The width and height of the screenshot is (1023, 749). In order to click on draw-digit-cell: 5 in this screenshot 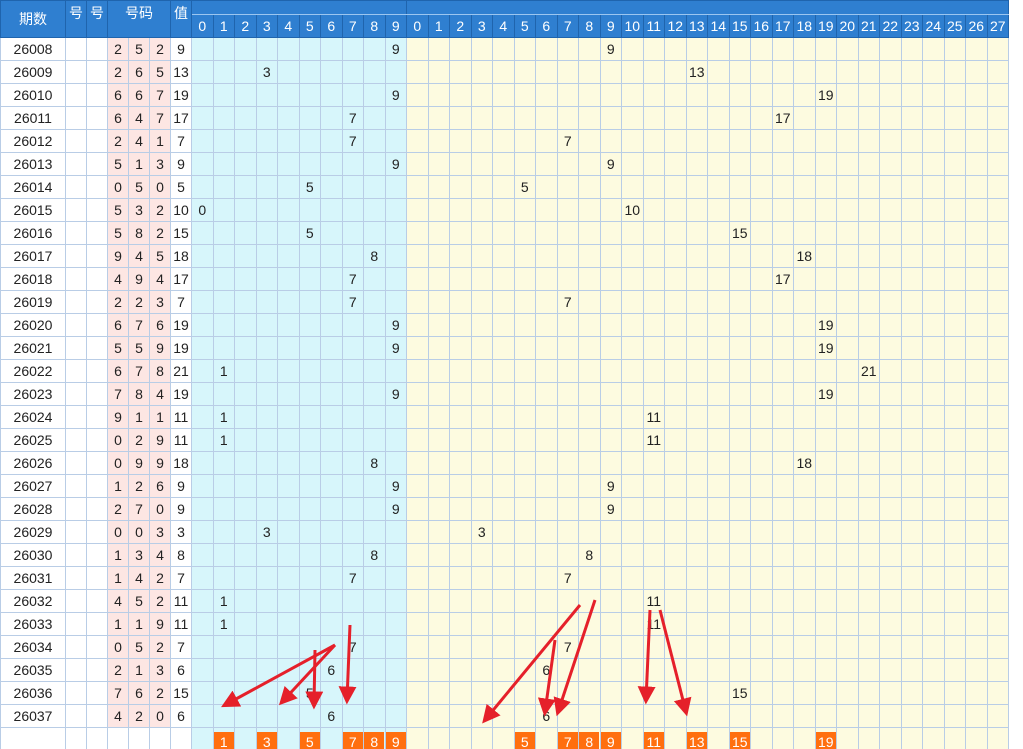, I will do `click(139, 187)`.